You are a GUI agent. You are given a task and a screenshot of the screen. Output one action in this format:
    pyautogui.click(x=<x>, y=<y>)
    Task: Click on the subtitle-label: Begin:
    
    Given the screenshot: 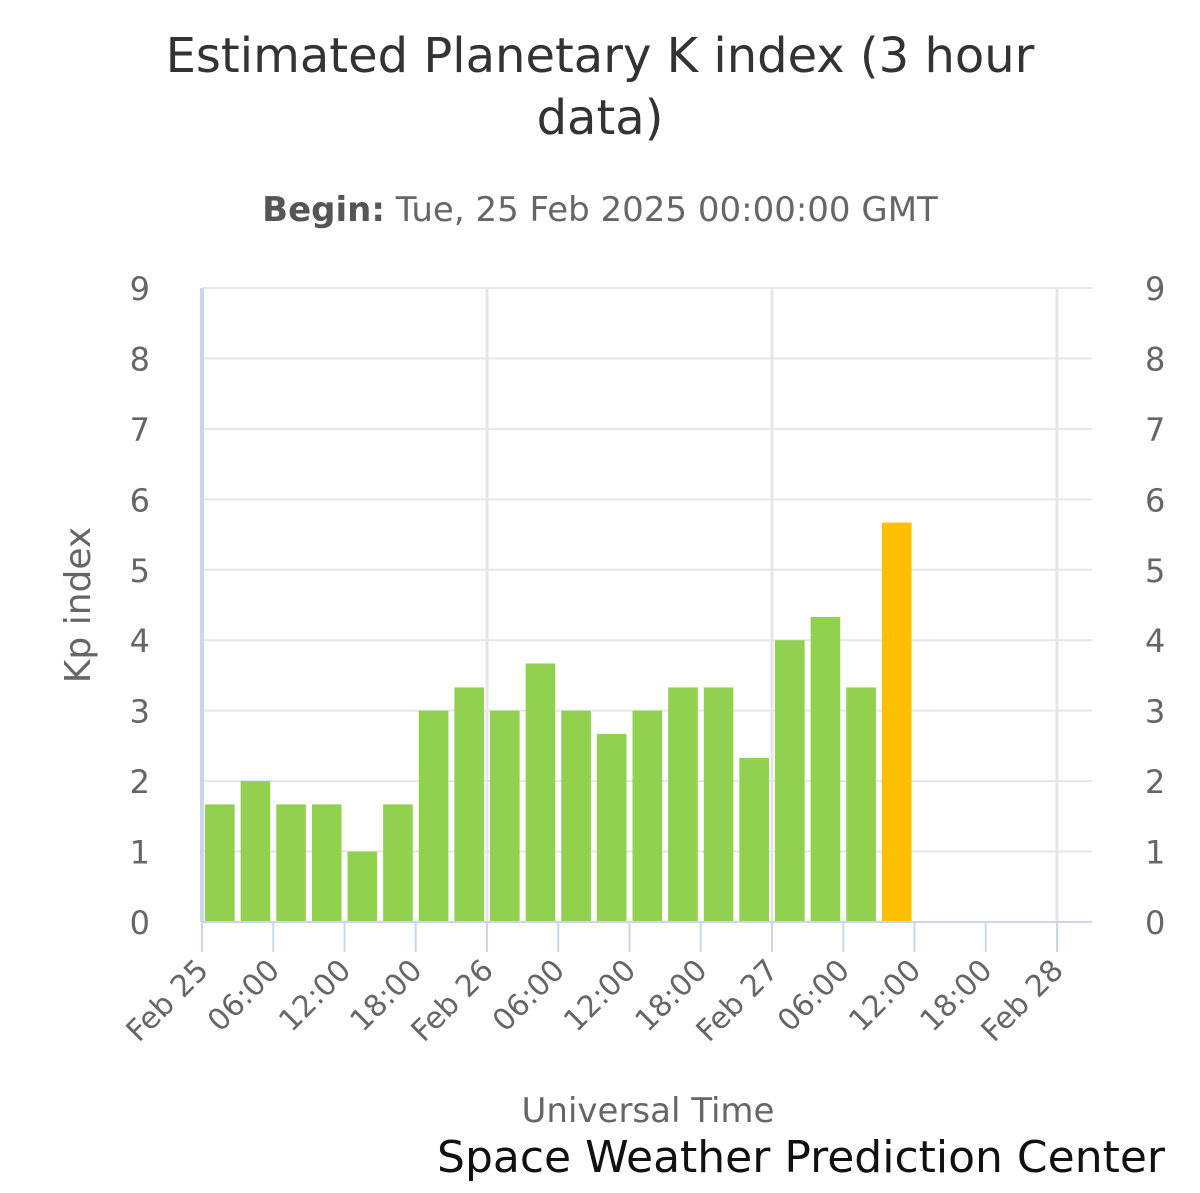 What is the action you would take?
    pyautogui.click(x=323, y=210)
    